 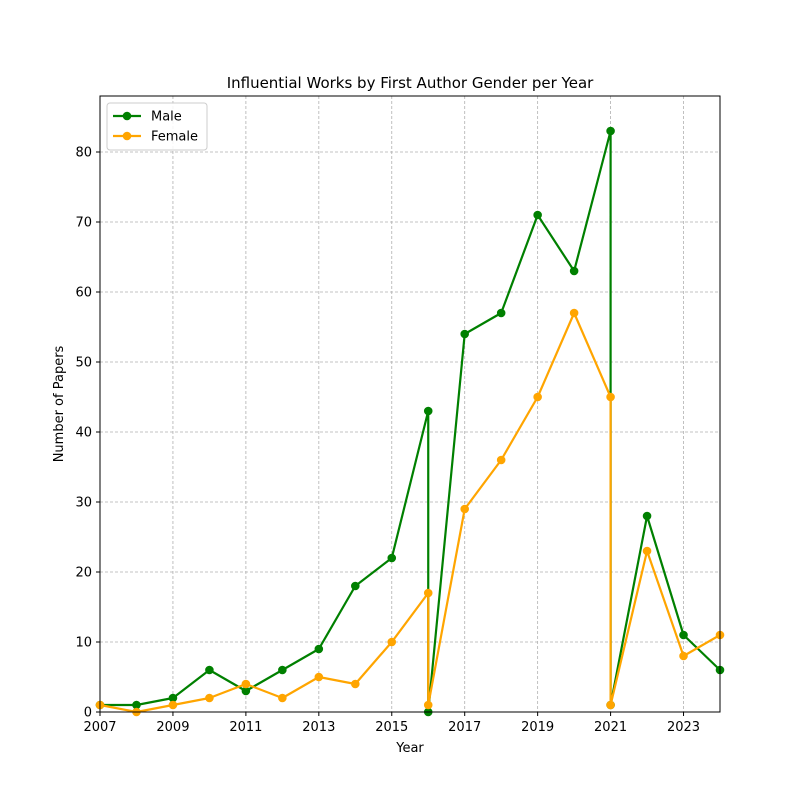 What do you see at coordinates (174, 137) in the screenshot?
I see `legend-label-female: Female` at bounding box center [174, 137].